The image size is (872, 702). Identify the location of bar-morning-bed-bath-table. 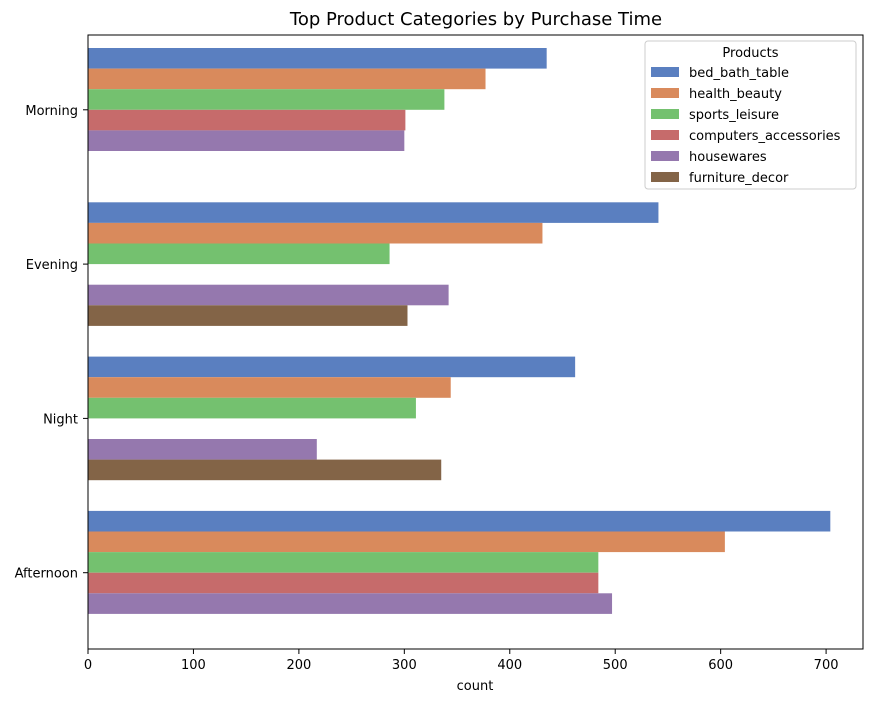
(317, 58).